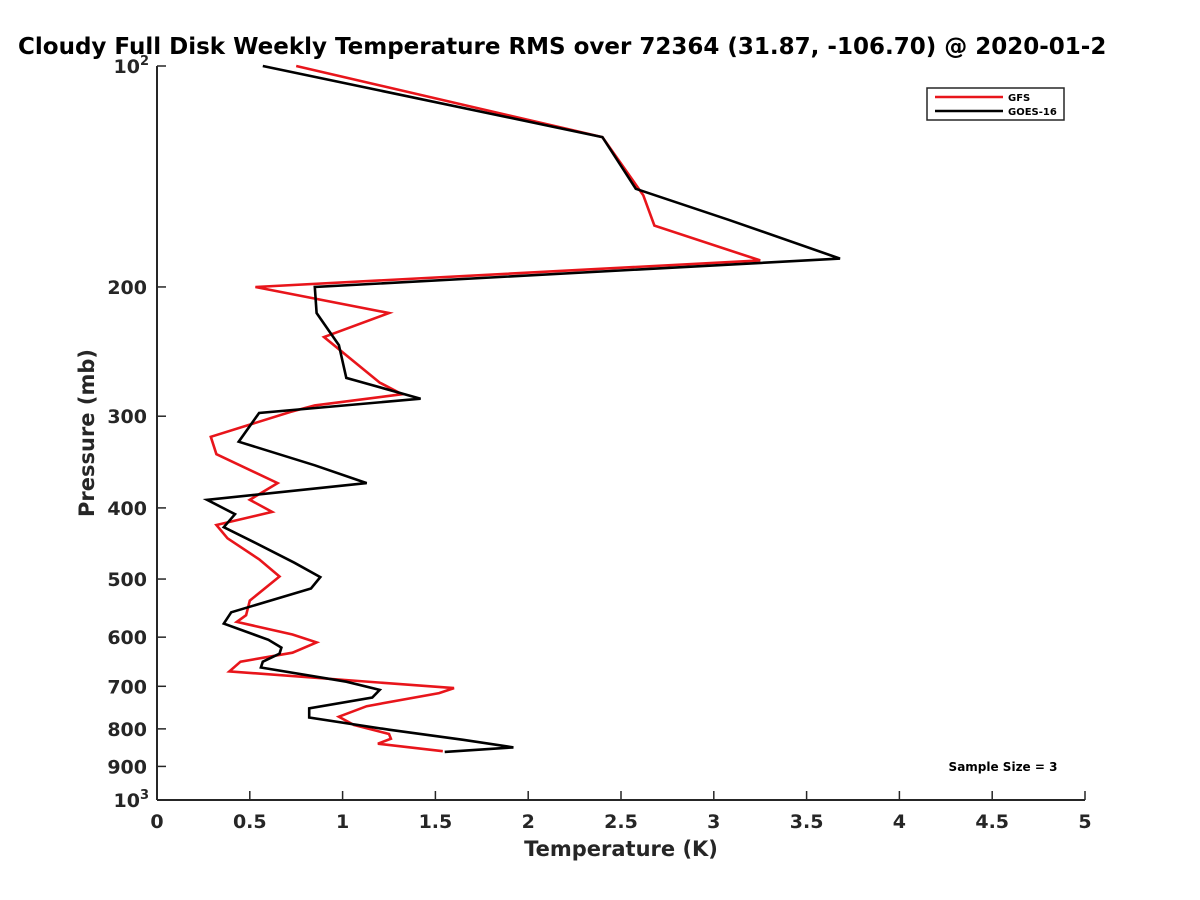 Image resolution: width=1200 pixels, height=900 pixels. I want to click on legend: GFS GOES-16, so click(995, 104).